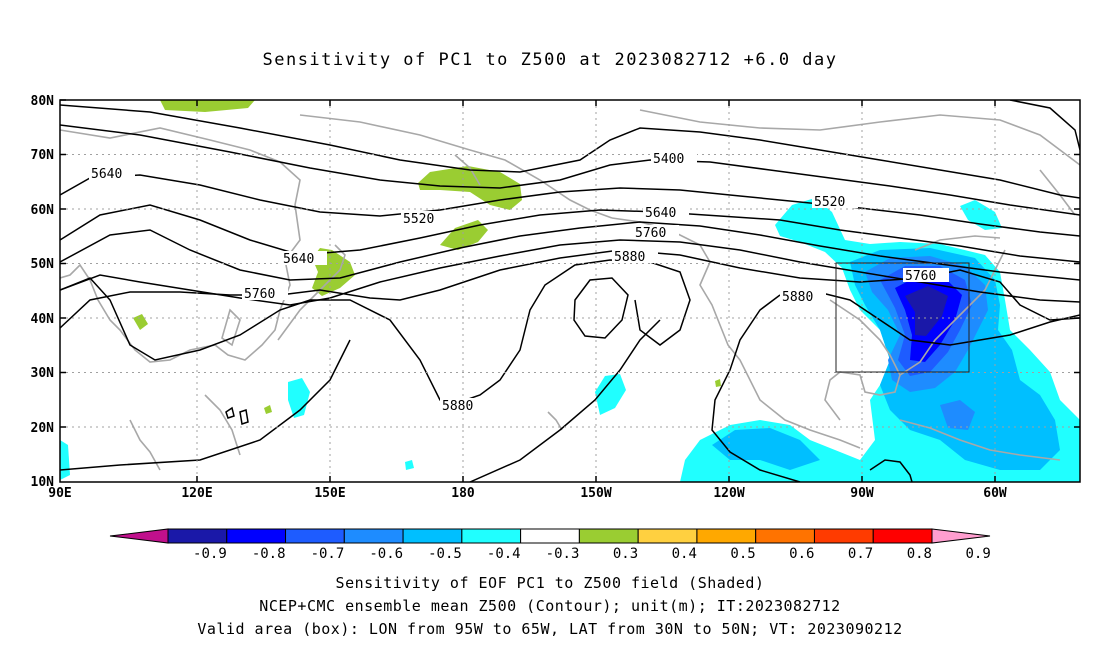 This screenshot has height=650, width=1100. What do you see at coordinates (601, 308) in the screenshot?
I see `contour-5880-ring` at bounding box center [601, 308].